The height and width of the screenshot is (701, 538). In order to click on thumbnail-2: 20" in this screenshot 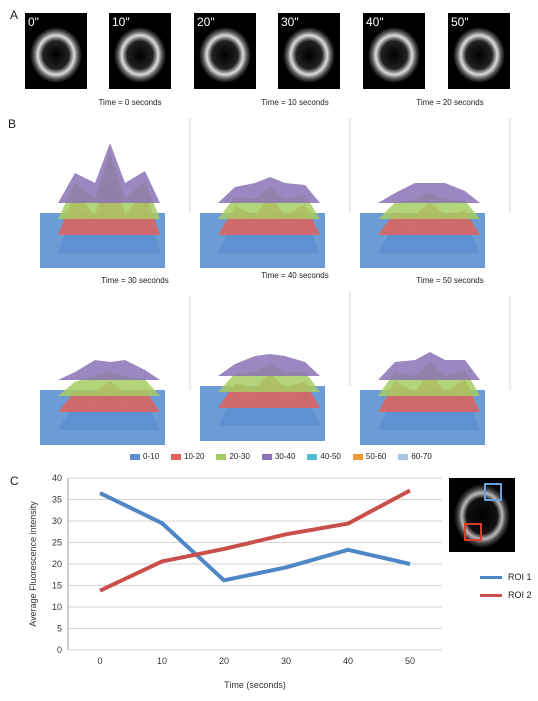, I will do `click(225, 51)`.